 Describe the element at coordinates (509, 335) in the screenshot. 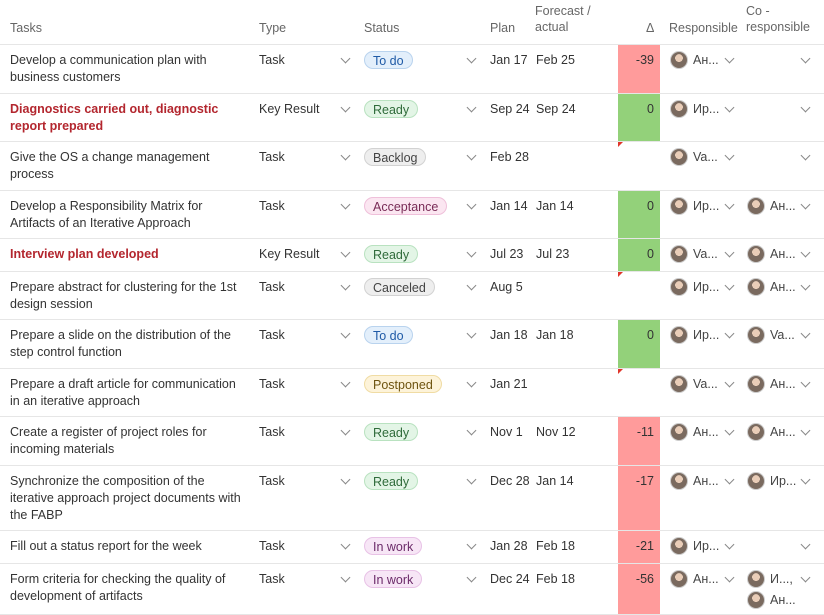

I see `plan-date: Jan 18` at that location.